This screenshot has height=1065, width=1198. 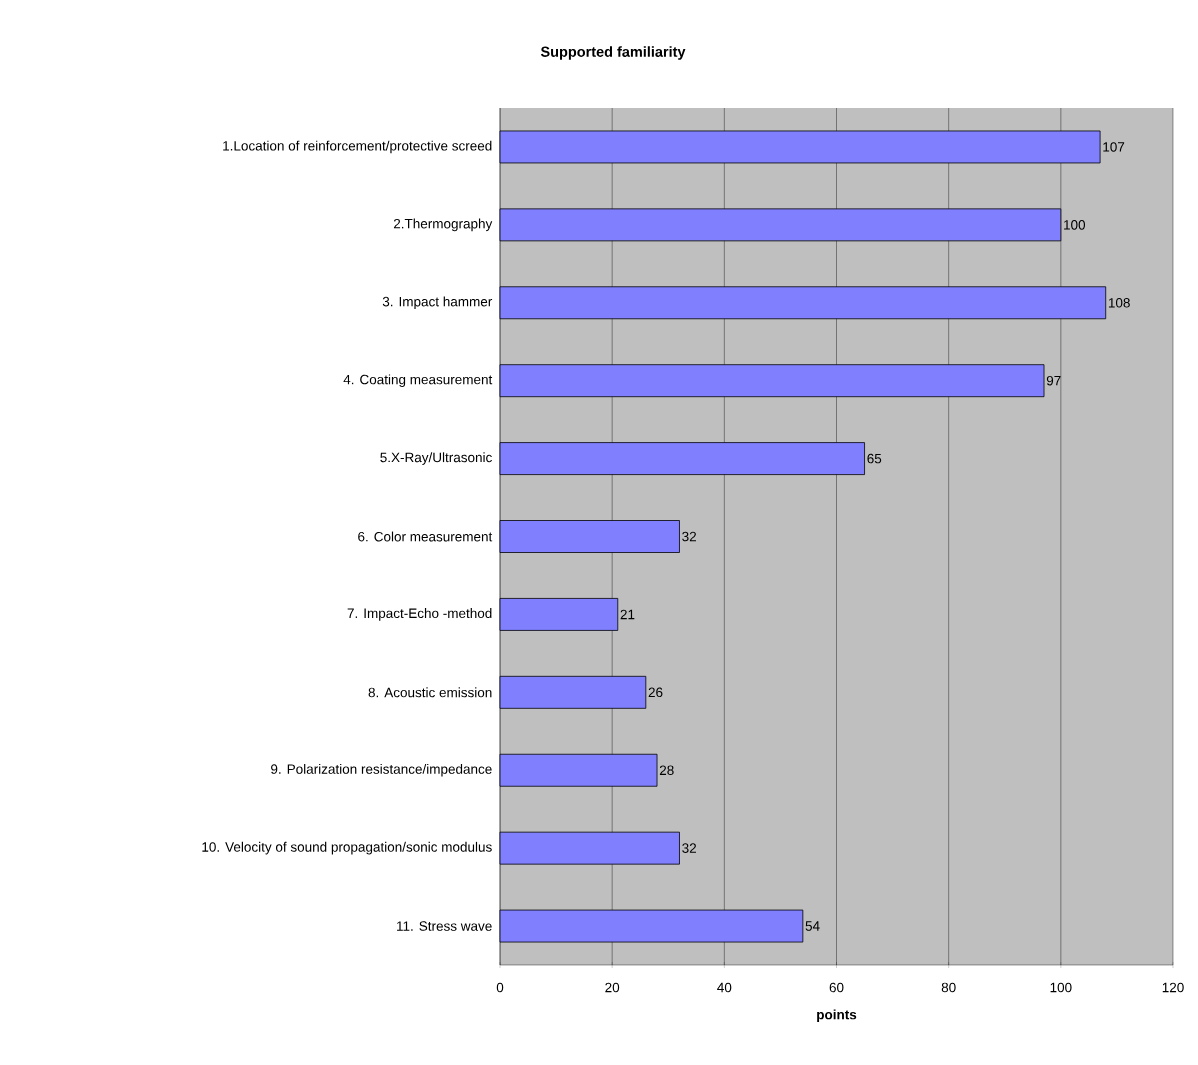 What do you see at coordinates (612, 987) in the screenshot?
I see `x-tick-label: 20` at bounding box center [612, 987].